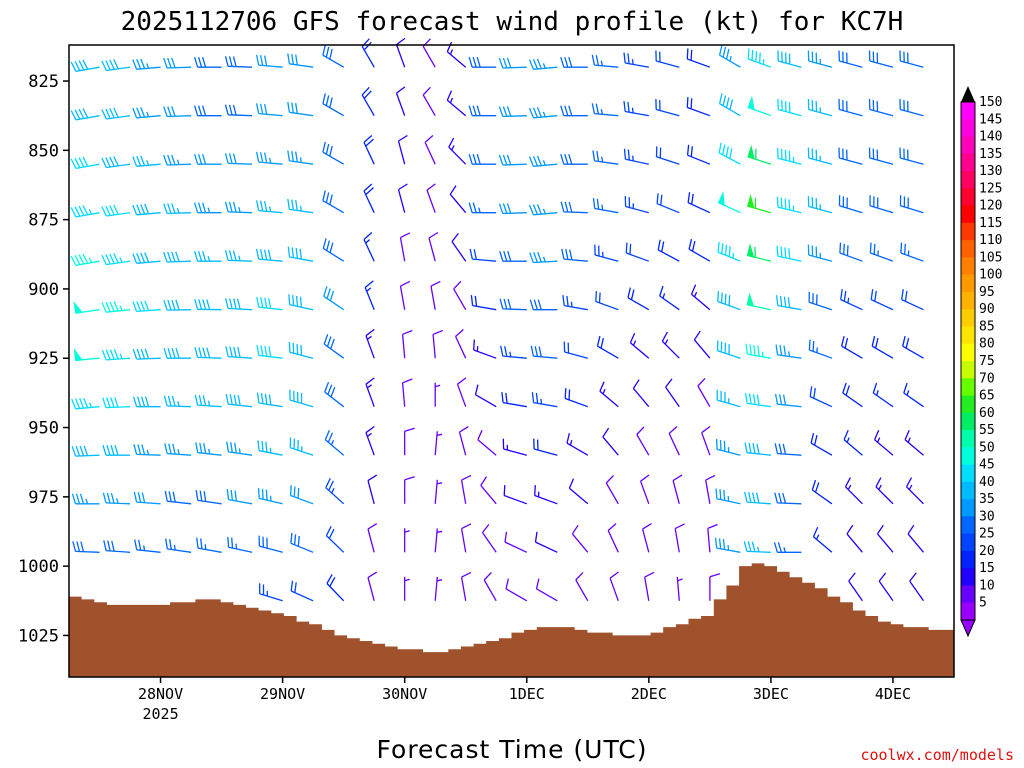  Describe the element at coordinates (43, 221) in the screenshot. I see `y-tick-label: 875` at that location.